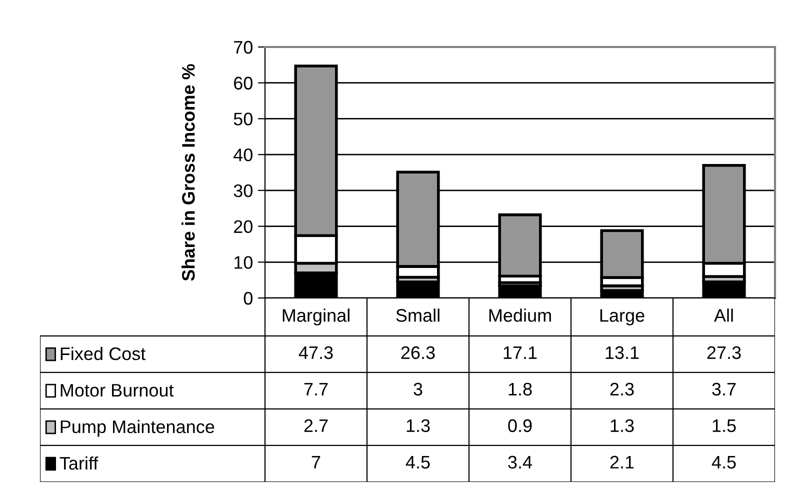  What do you see at coordinates (418, 353) in the screenshot?
I see `data-label: 26.3` at bounding box center [418, 353].